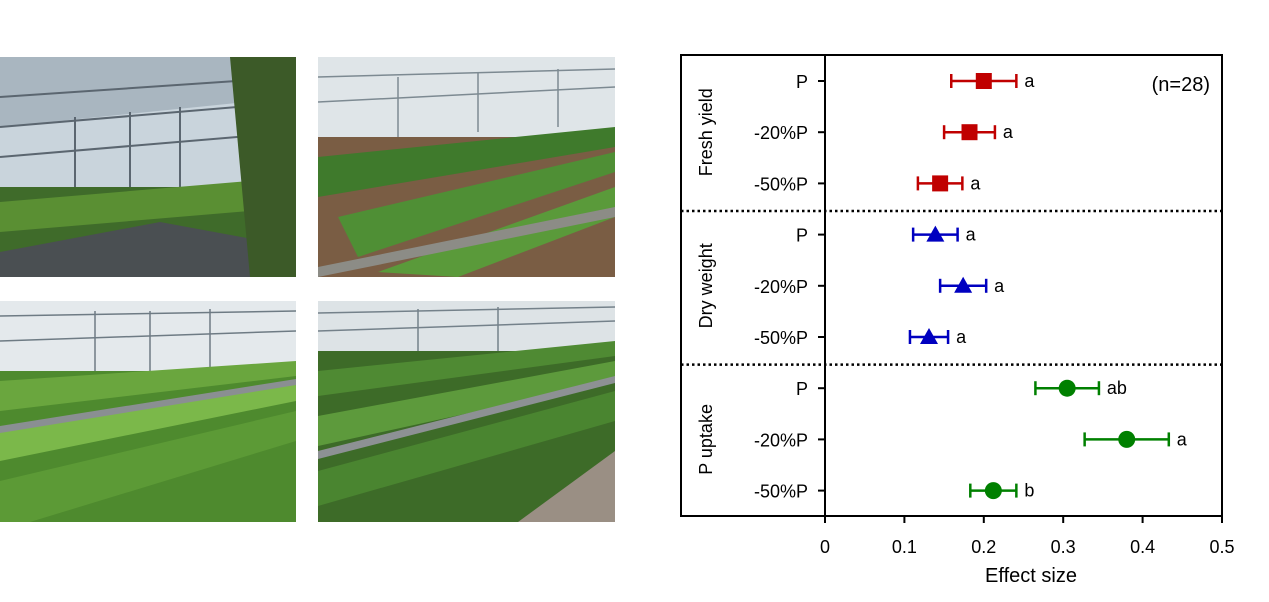 Image resolution: width=1269 pixels, height=602 pixels. I want to click on group-label: Fresh yield, so click(706, 132).